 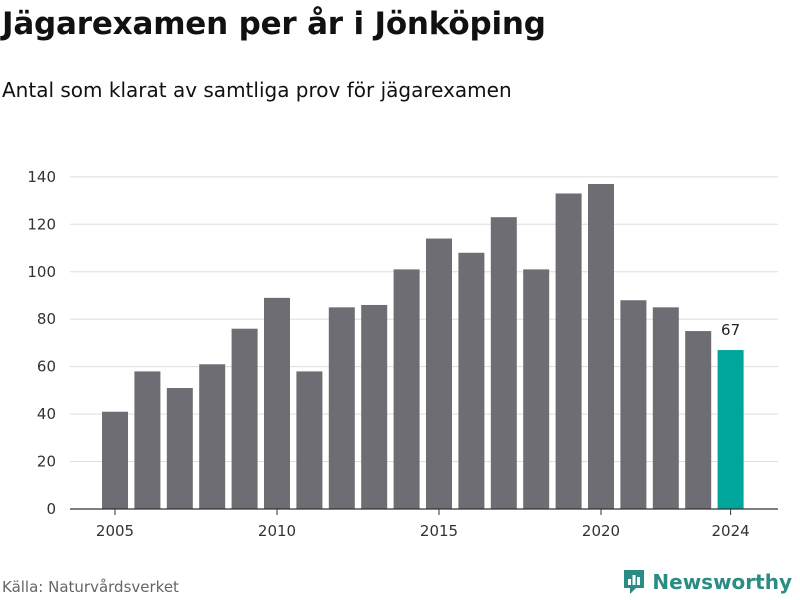 What do you see at coordinates (274, 24) in the screenshot?
I see `chart-title: Jägarexamen per år i Jönköping` at bounding box center [274, 24].